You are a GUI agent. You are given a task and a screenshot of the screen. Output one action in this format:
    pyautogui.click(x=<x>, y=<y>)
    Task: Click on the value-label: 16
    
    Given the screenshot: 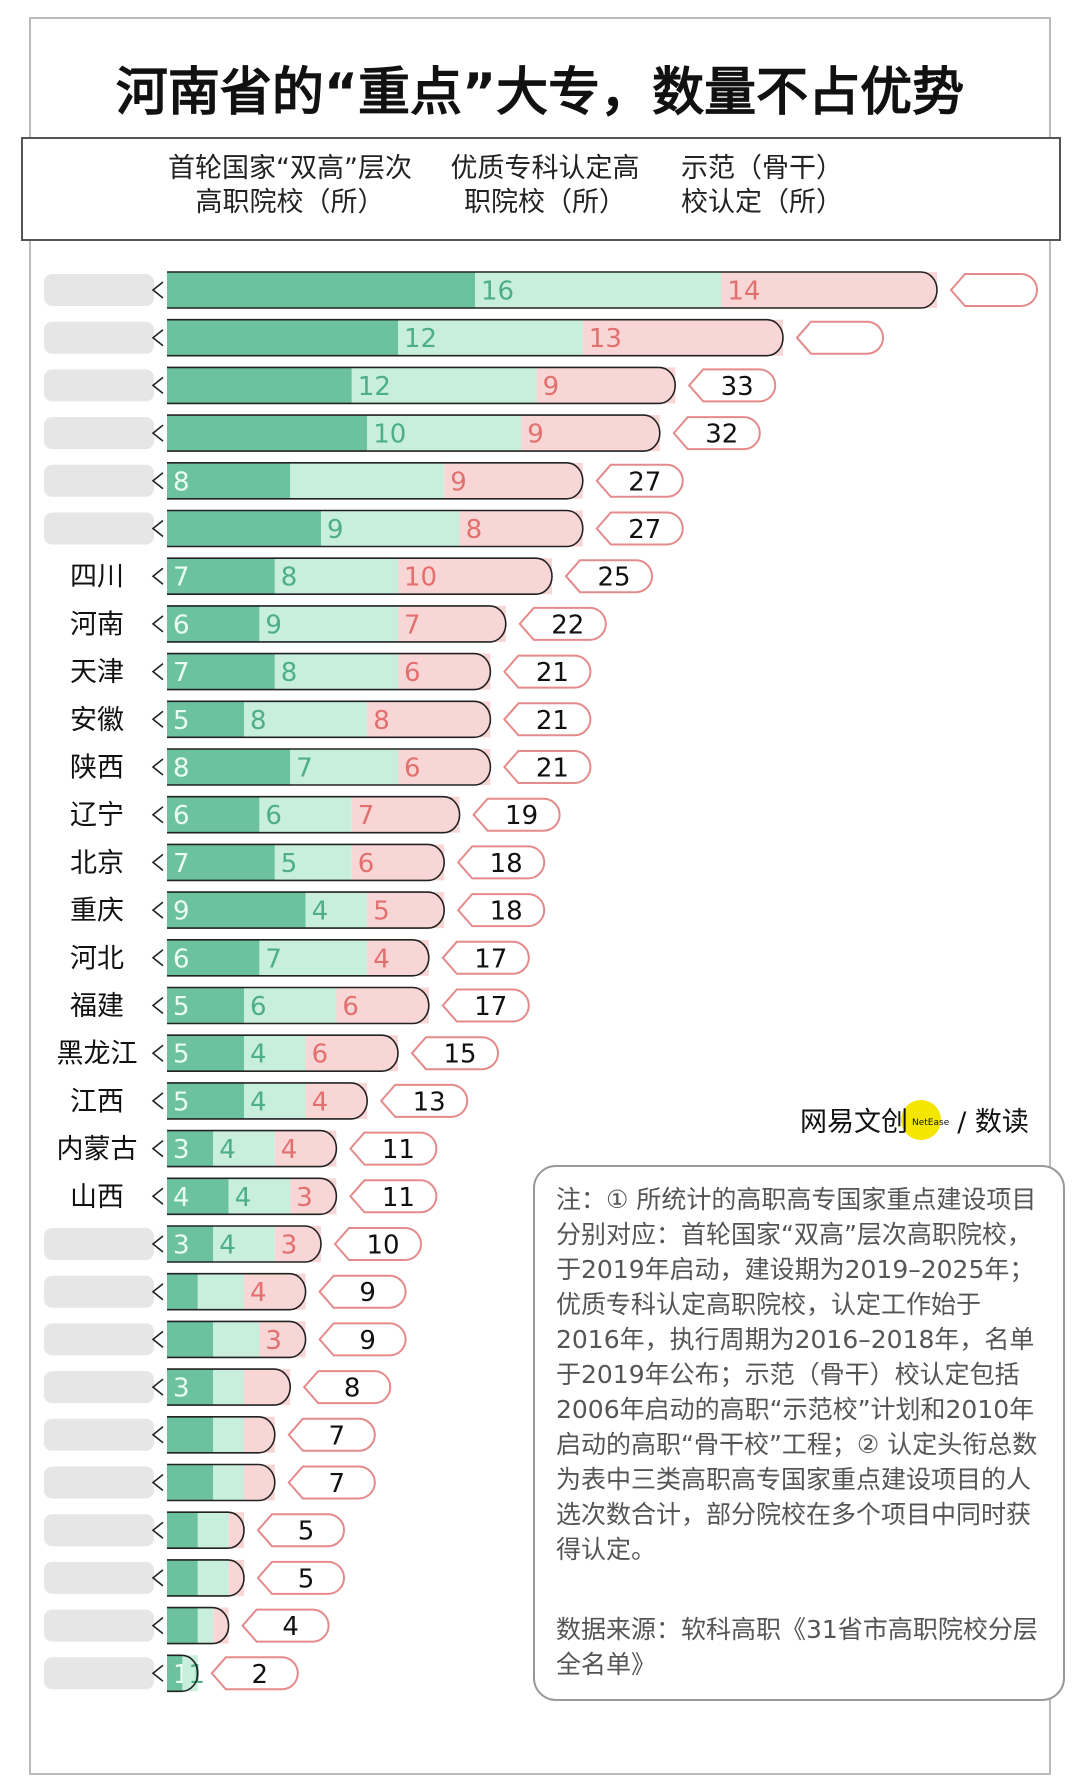 What is the action you would take?
    pyautogui.click(x=497, y=292)
    